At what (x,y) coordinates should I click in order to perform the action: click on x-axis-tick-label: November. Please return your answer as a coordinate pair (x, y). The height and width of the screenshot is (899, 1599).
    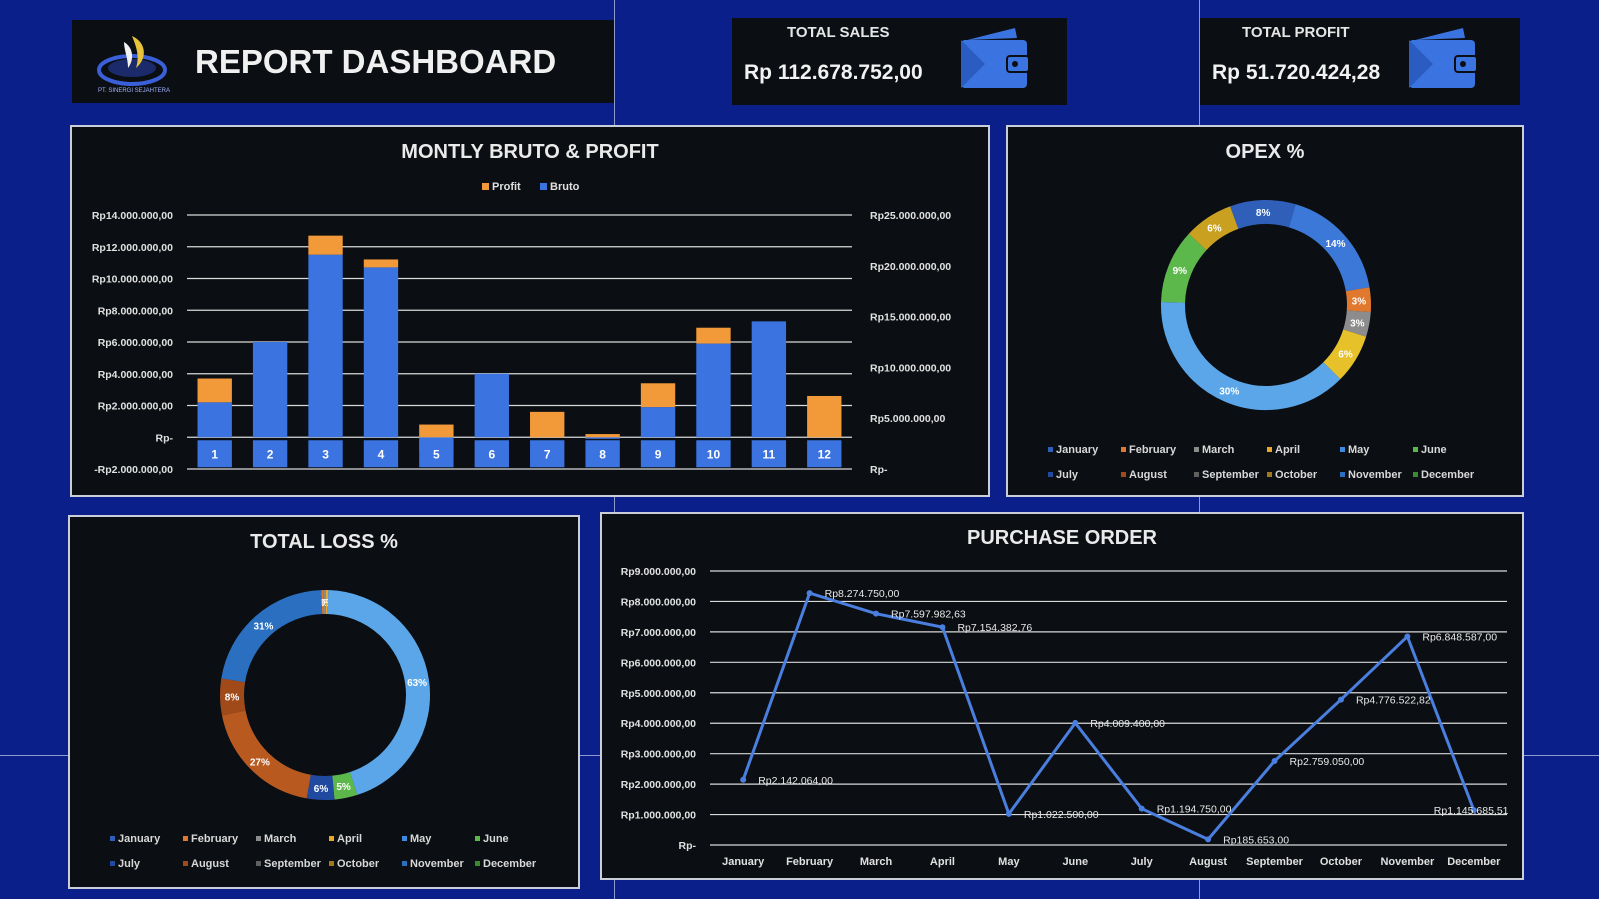
    Looking at the image, I should click on (1407, 862).